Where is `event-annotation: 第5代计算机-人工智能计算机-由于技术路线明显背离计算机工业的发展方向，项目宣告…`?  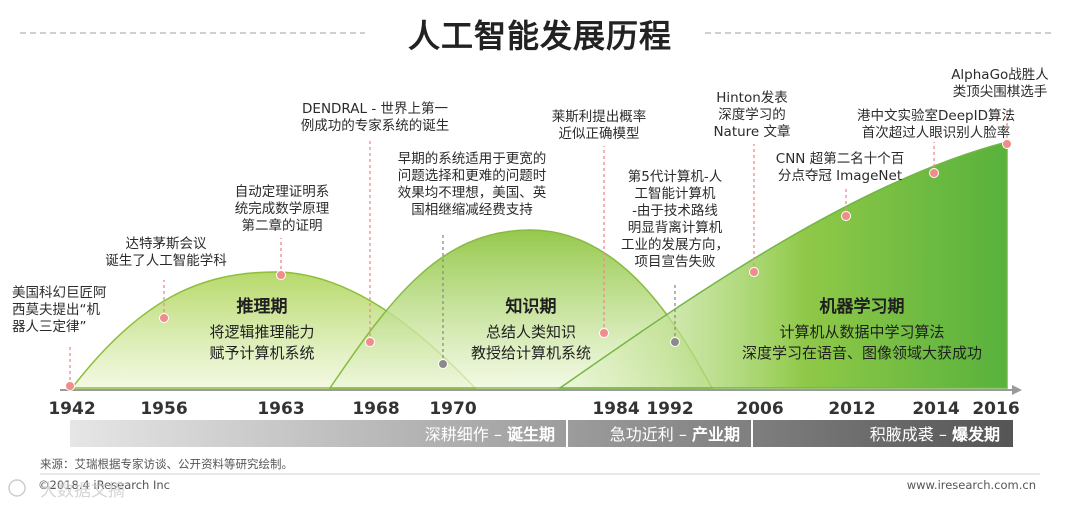 event-annotation: 第5代计算机-人工智能计算机-由于技术路线明显背离计算机工业的发展方向，项目宣告… is located at coordinates (675, 219).